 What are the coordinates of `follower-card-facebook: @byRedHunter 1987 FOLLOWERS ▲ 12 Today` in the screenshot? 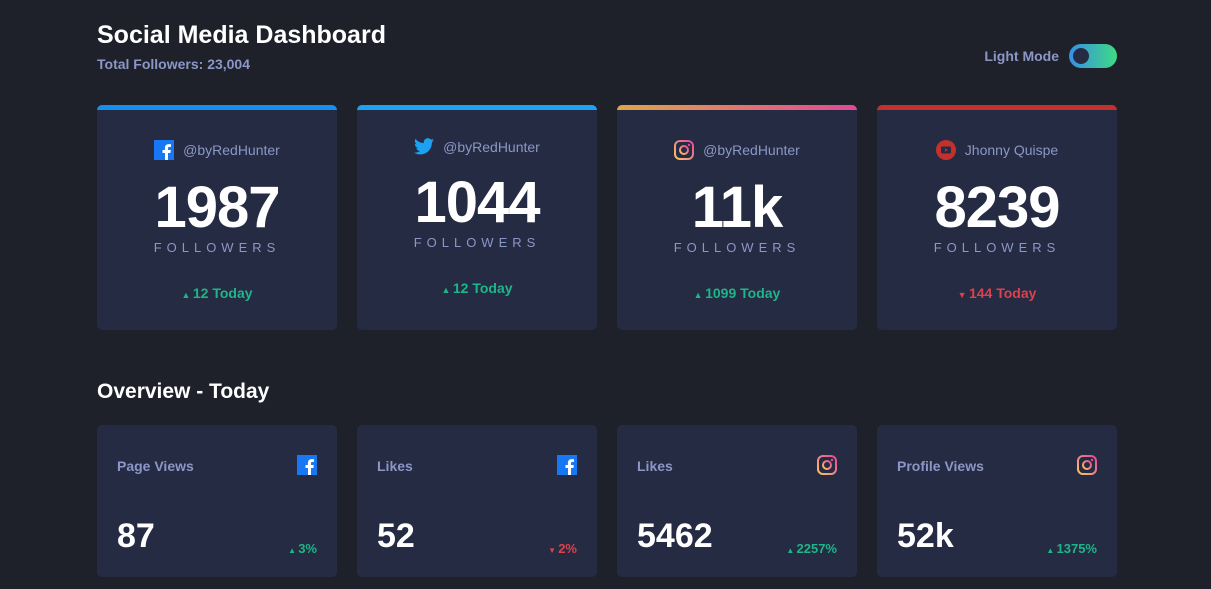 It's located at (217, 217).